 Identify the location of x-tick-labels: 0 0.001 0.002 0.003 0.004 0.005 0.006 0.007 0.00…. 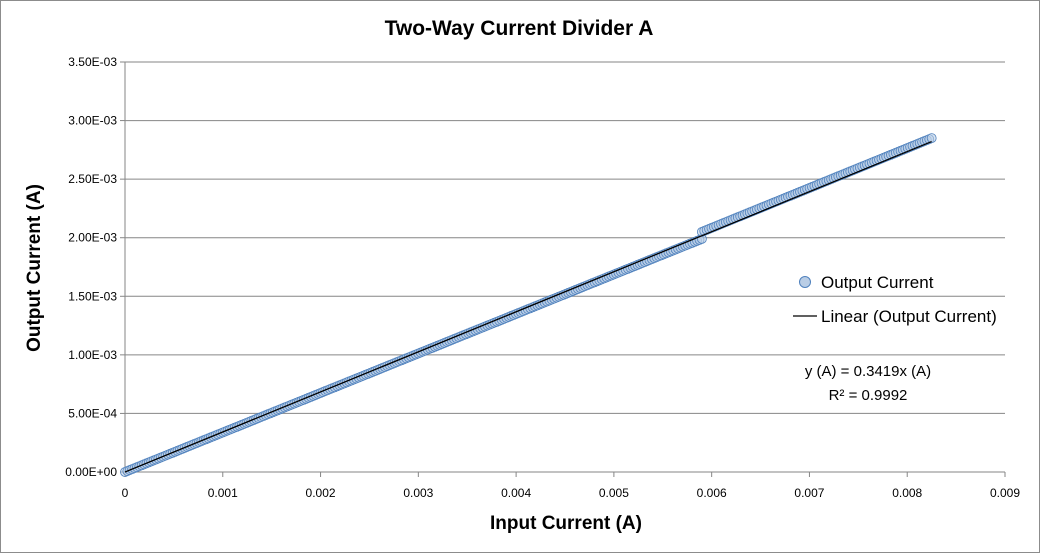
(571, 493).